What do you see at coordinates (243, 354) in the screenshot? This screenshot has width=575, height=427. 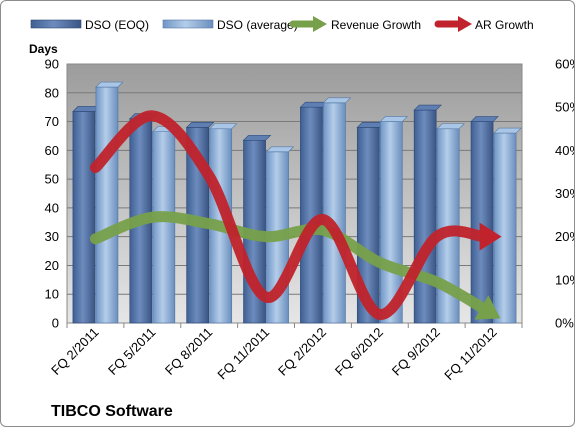 I see `x-tick-label: FQ 11/2011` at bounding box center [243, 354].